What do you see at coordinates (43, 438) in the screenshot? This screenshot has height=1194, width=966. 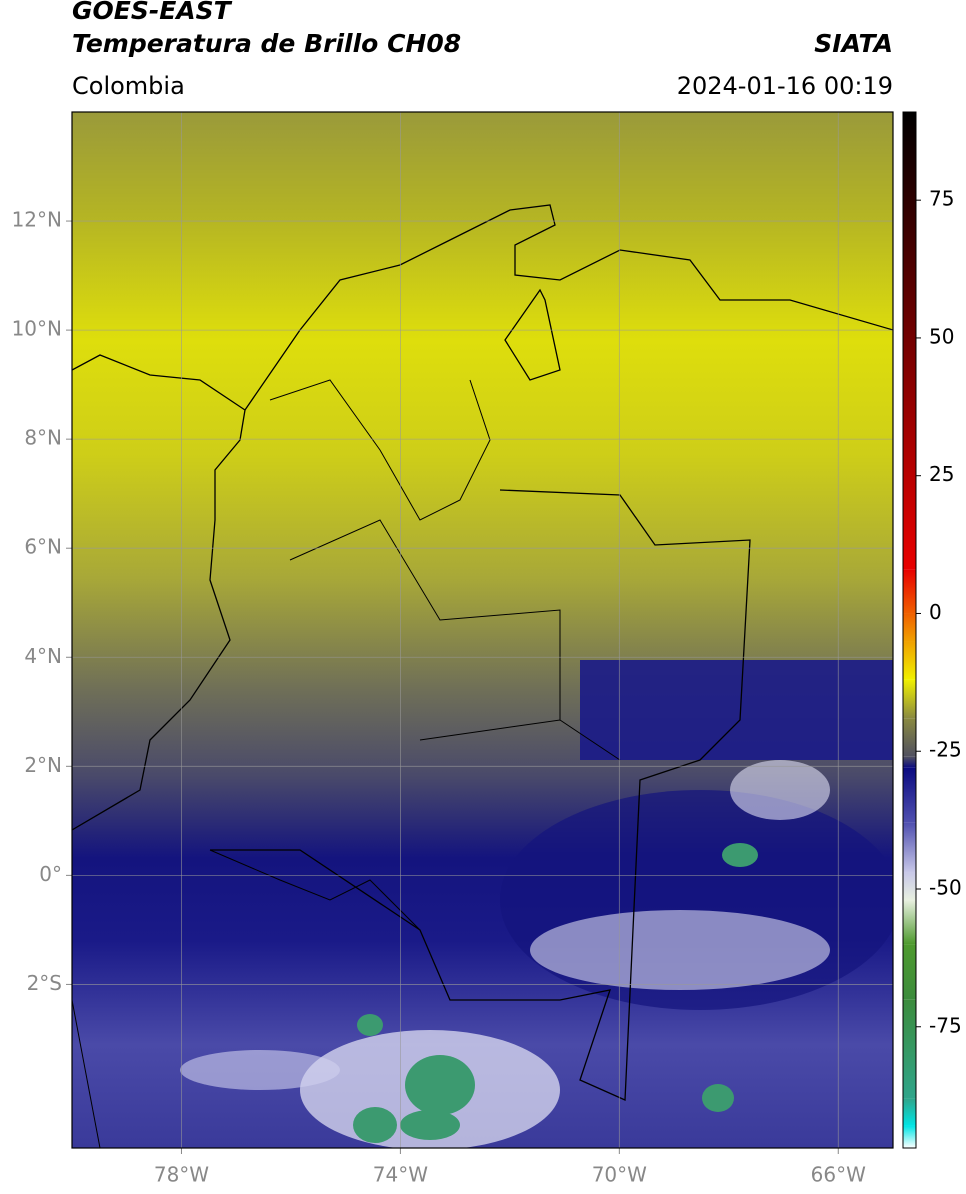 I see `y-tick-label: 8°N` at bounding box center [43, 438].